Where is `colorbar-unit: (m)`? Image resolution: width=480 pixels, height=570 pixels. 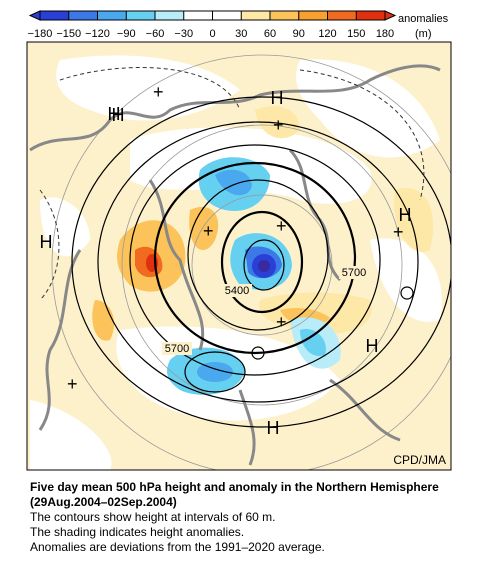
colorbar-unit: (m) is located at coordinates (423, 34).